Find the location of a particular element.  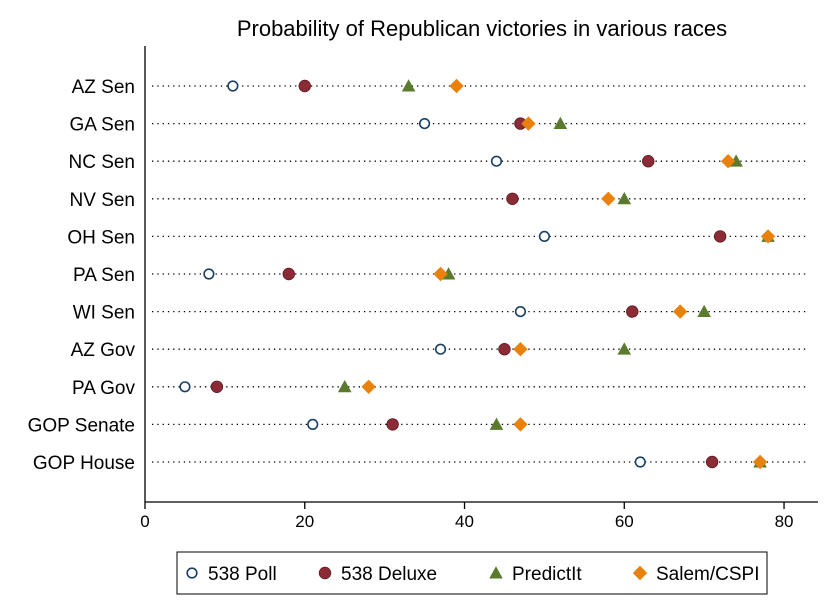

legend-label-predictit: PredictIt is located at coordinates (547, 574).